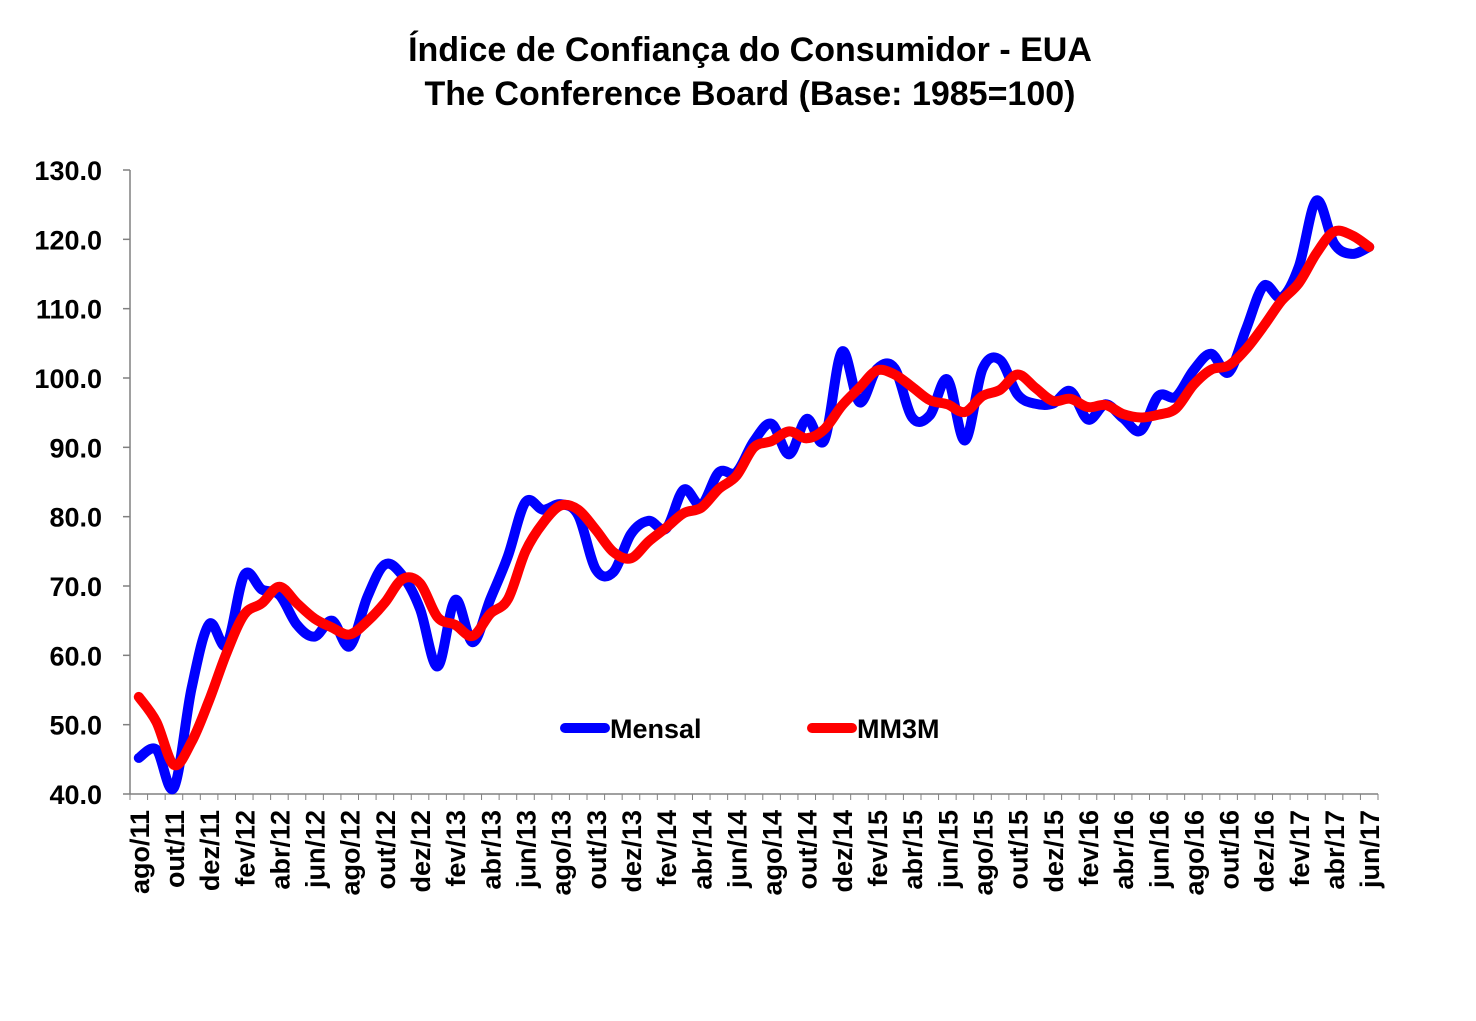 This screenshot has height=1021, width=1476. What do you see at coordinates (140, 852) in the screenshot?
I see `x-tick-label: ago/11` at bounding box center [140, 852].